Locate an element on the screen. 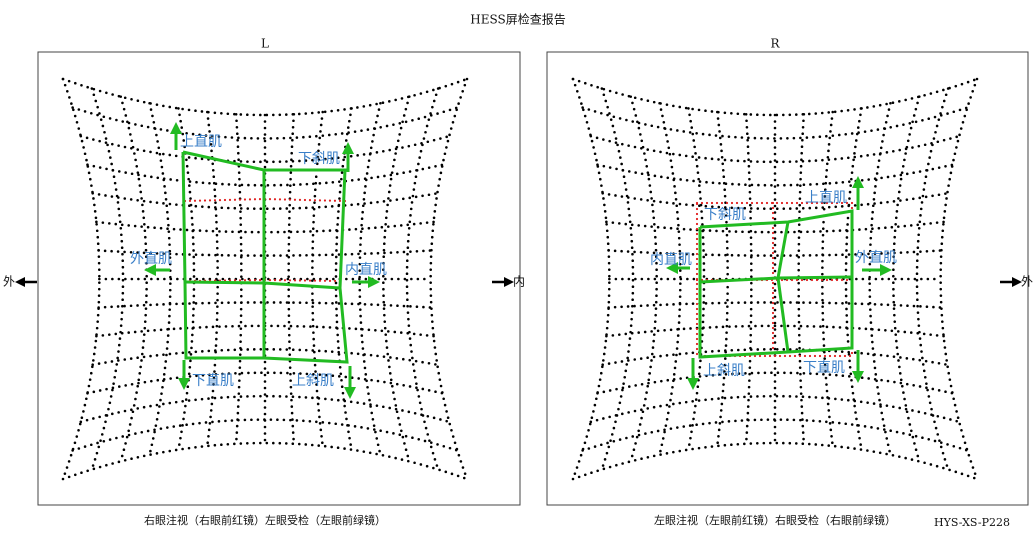 This screenshot has height=542, width=1036. caption: 右眼注视（右眼前红镜）左眼受检（左眼前绿镜） is located at coordinates (265, 520).